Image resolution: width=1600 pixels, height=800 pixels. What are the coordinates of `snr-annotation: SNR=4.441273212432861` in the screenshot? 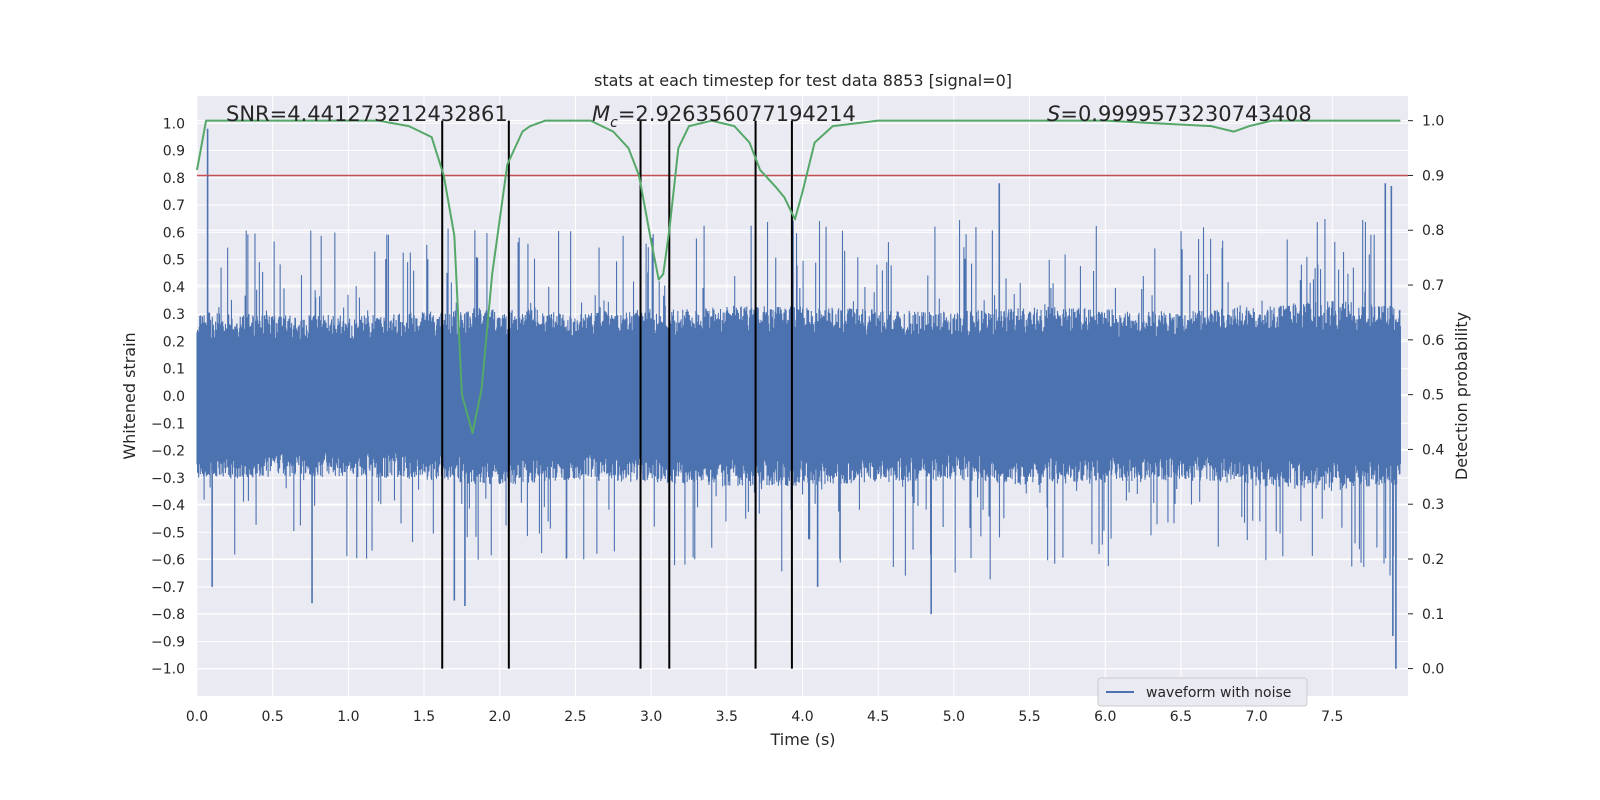 It's located at (367, 114).